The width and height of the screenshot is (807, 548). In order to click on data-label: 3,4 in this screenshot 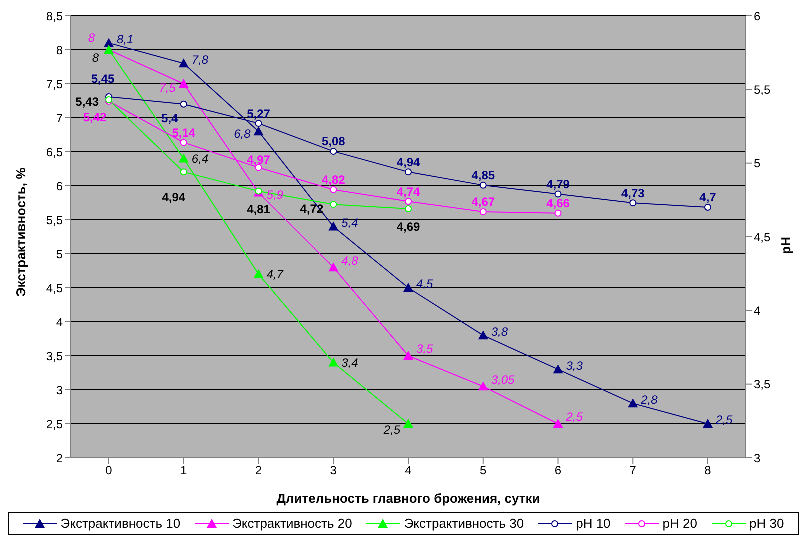, I will do `click(350, 363)`.